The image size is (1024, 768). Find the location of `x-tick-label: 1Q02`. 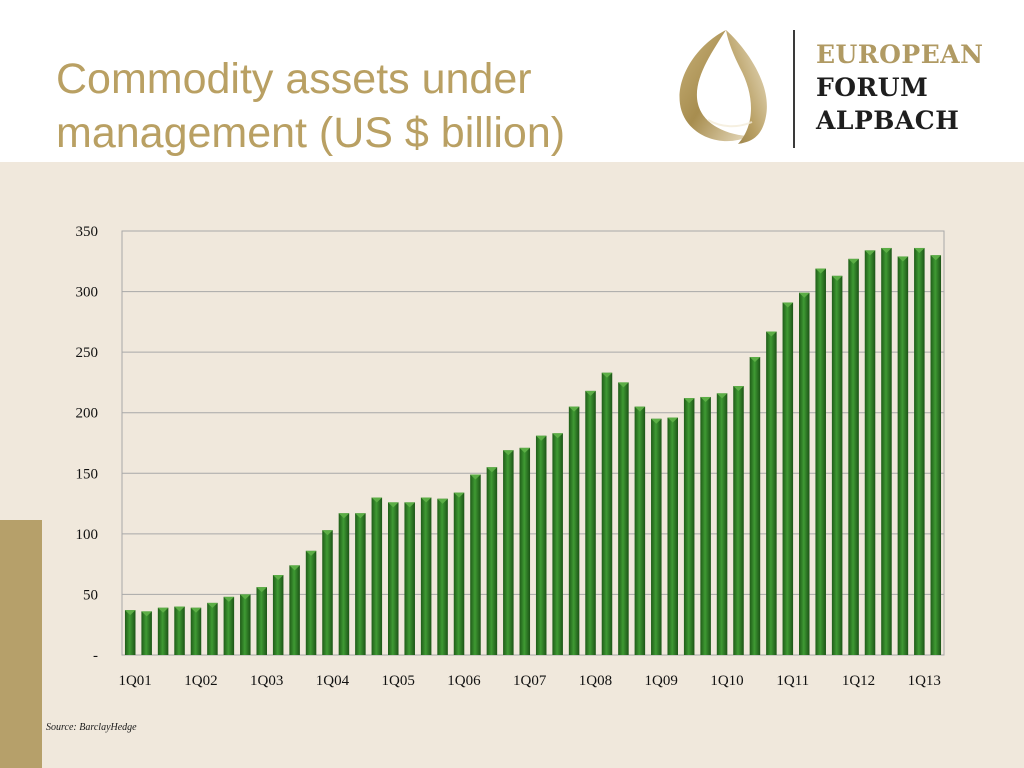

x-tick-label: 1Q02 is located at coordinates (200, 681).